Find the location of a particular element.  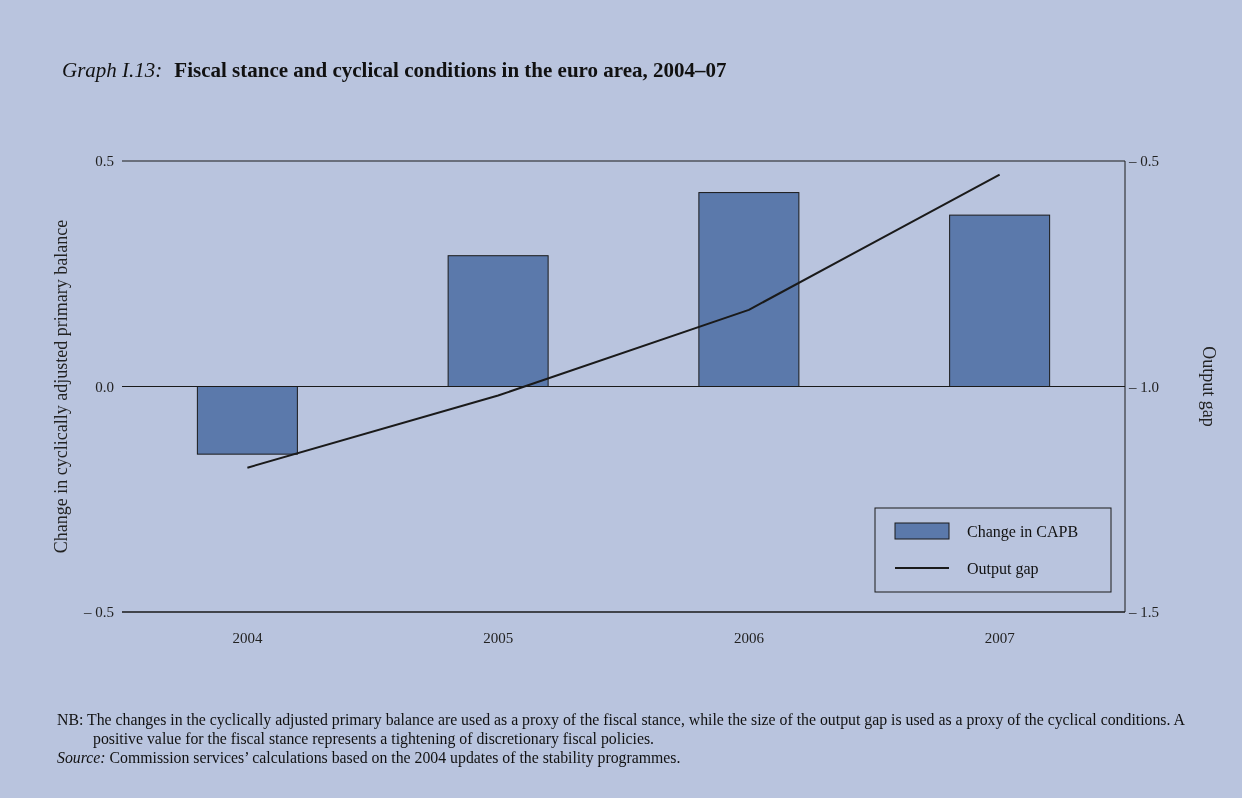

y-axis-title: Change in cyclically adjusted primary balance is located at coordinates (61, 386).